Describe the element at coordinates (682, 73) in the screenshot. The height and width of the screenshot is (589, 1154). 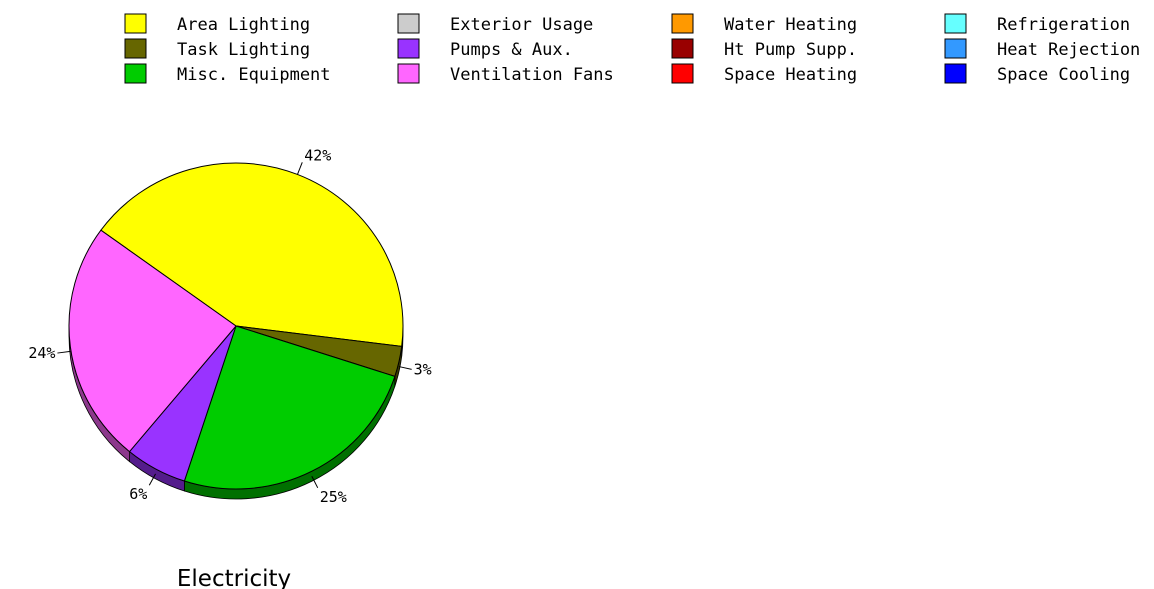
I see `legend-swatch-space-heating` at that location.